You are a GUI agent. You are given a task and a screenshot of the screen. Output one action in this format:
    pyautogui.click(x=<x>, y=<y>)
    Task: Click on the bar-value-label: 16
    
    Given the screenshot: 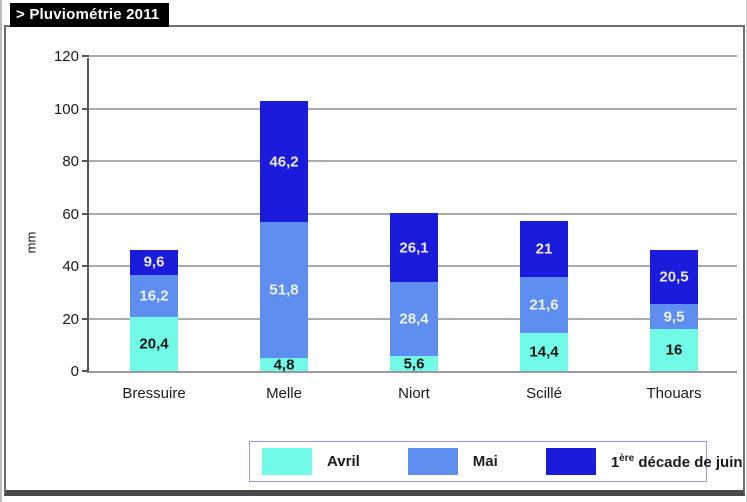 What is the action you would take?
    pyautogui.click(x=674, y=350)
    